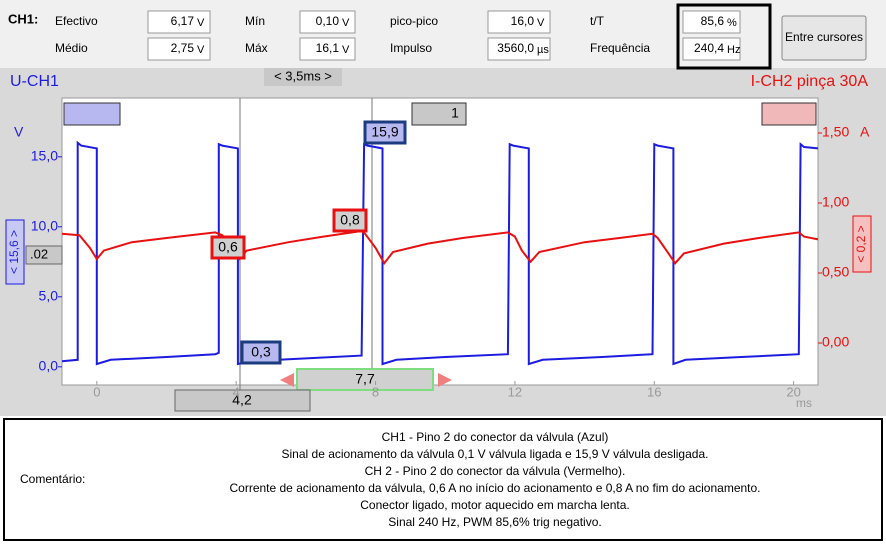  I want to click on x-tick-label: 0, so click(96, 391).